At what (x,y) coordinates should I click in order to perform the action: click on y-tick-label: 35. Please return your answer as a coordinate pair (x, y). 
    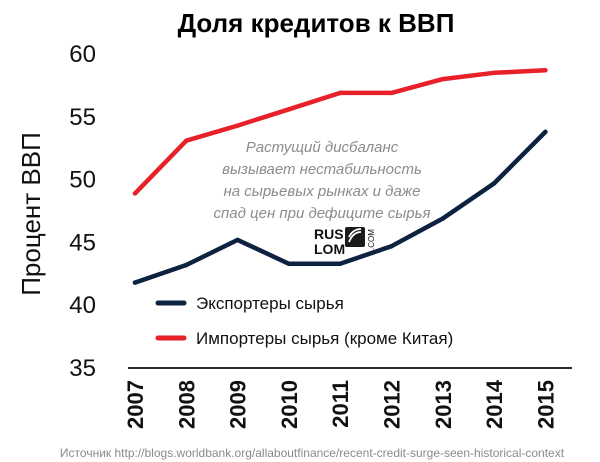
    Looking at the image, I should click on (82, 368).